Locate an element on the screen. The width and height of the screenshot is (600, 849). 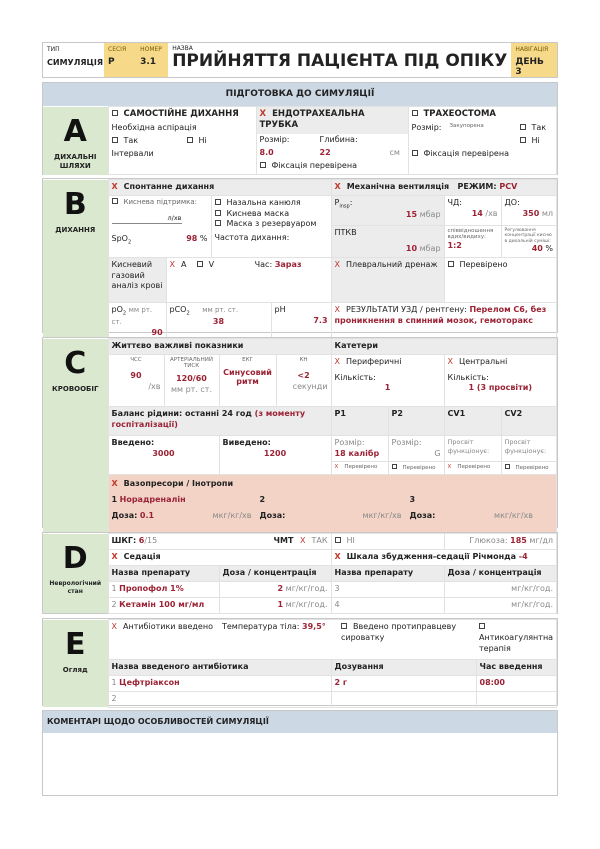
cell: Введено: 3000 is located at coordinates (163, 454).